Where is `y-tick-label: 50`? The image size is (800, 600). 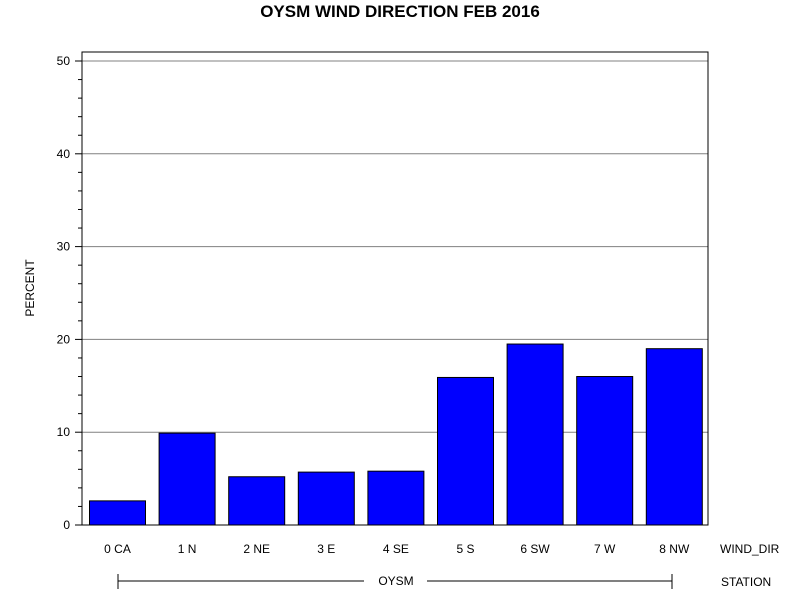
y-tick-label: 50 is located at coordinates (64, 61).